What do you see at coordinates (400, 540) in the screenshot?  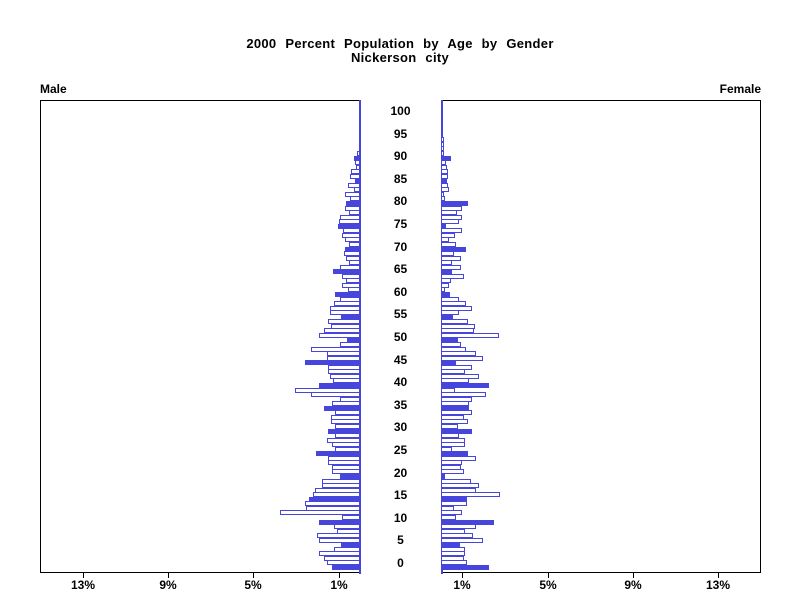 I see `age-label-5: 5` at bounding box center [400, 540].